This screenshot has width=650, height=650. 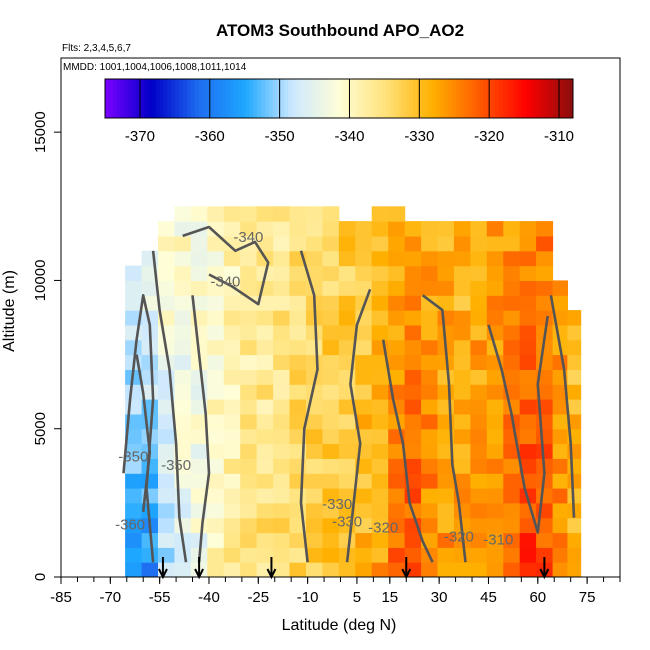 What do you see at coordinates (160, 597) in the screenshot?
I see `x-tick-label: -55` at bounding box center [160, 597].